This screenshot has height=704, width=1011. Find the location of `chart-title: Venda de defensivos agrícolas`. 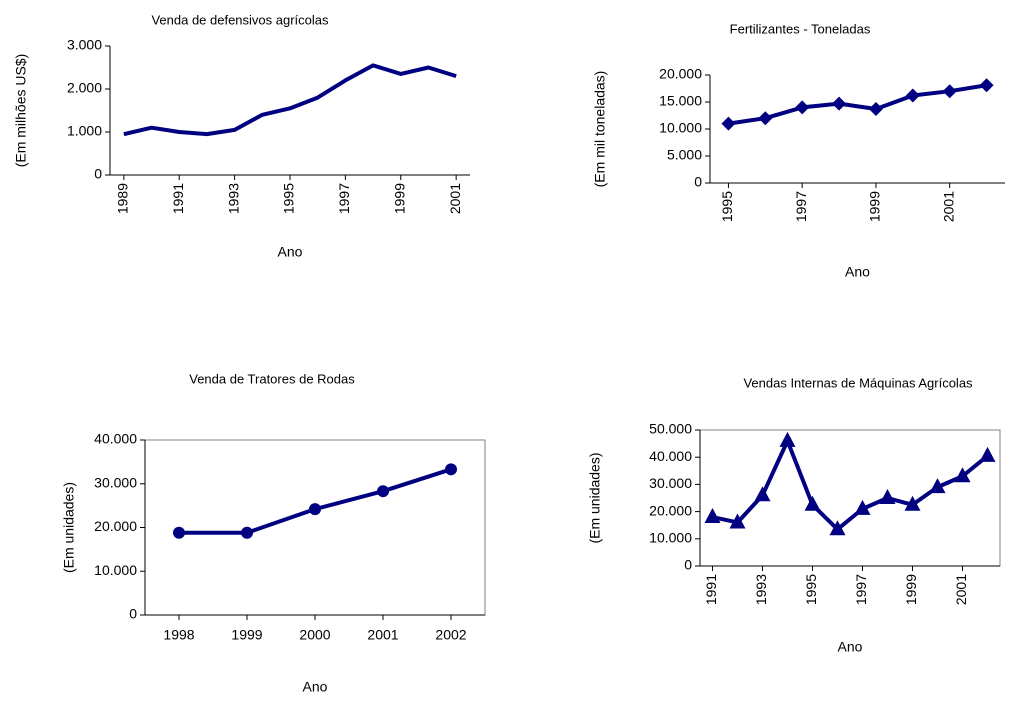

chart-title: Venda de defensivos agrícolas is located at coordinates (240, 19).